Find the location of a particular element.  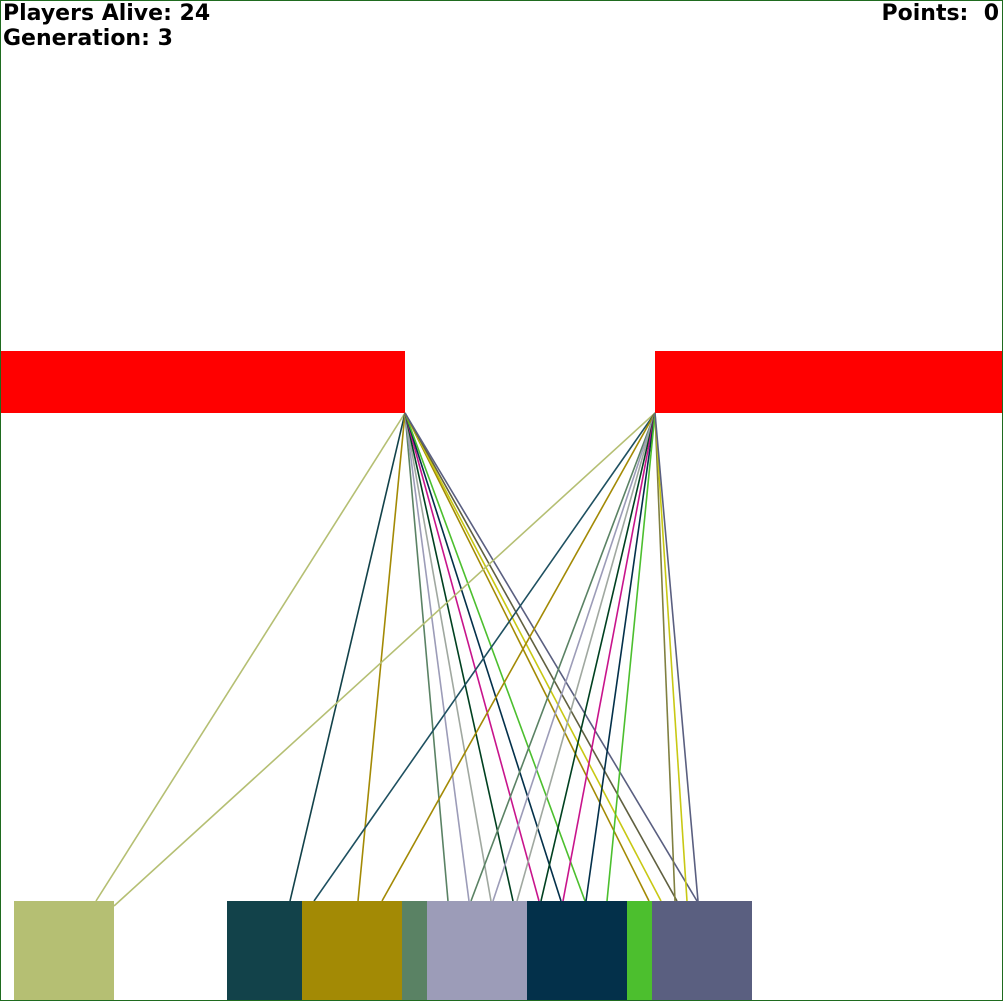

player-olive-light is located at coordinates (64, 950).